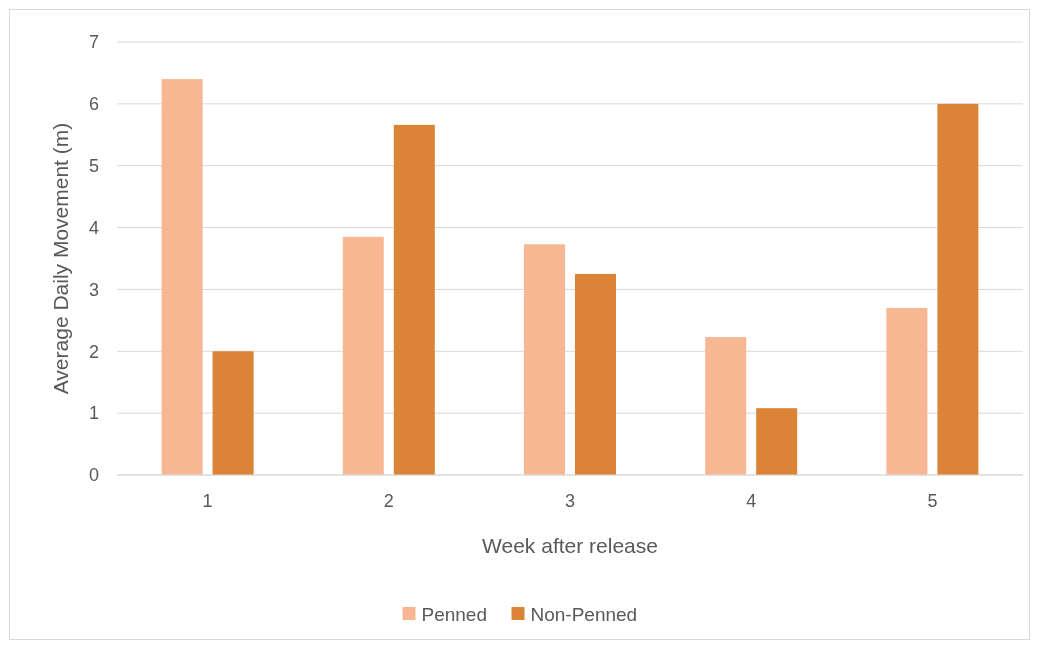 The image size is (1041, 648). What do you see at coordinates (93, 104) in the screenshot?
I see `y-tick-label: 6` at bounding box center [93, 104].